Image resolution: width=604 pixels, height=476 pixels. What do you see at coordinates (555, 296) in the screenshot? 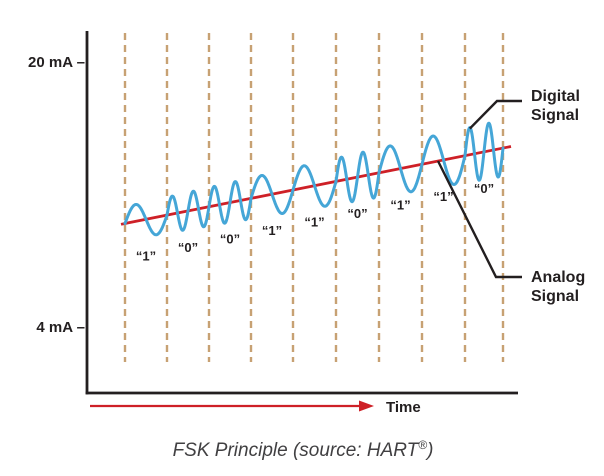
I see `analog-signal-label-line2: Signal` at bounding box center [555, 296].